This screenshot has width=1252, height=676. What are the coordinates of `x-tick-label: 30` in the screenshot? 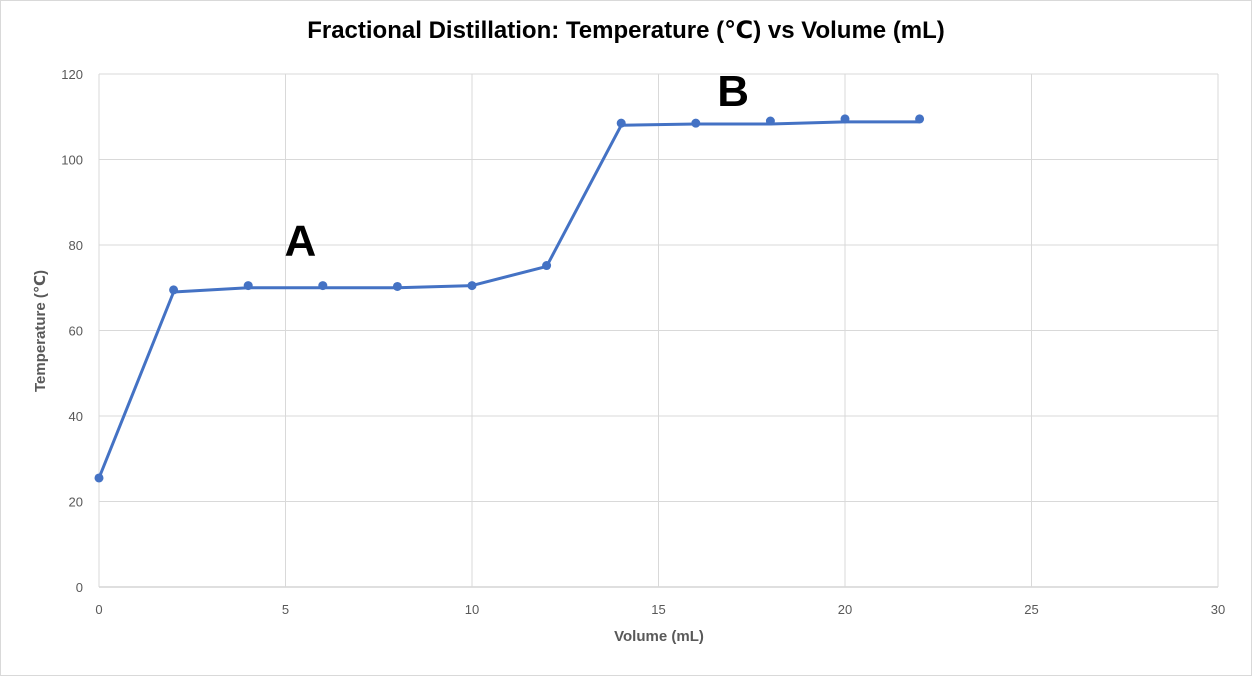 It's located at (1218, 609).